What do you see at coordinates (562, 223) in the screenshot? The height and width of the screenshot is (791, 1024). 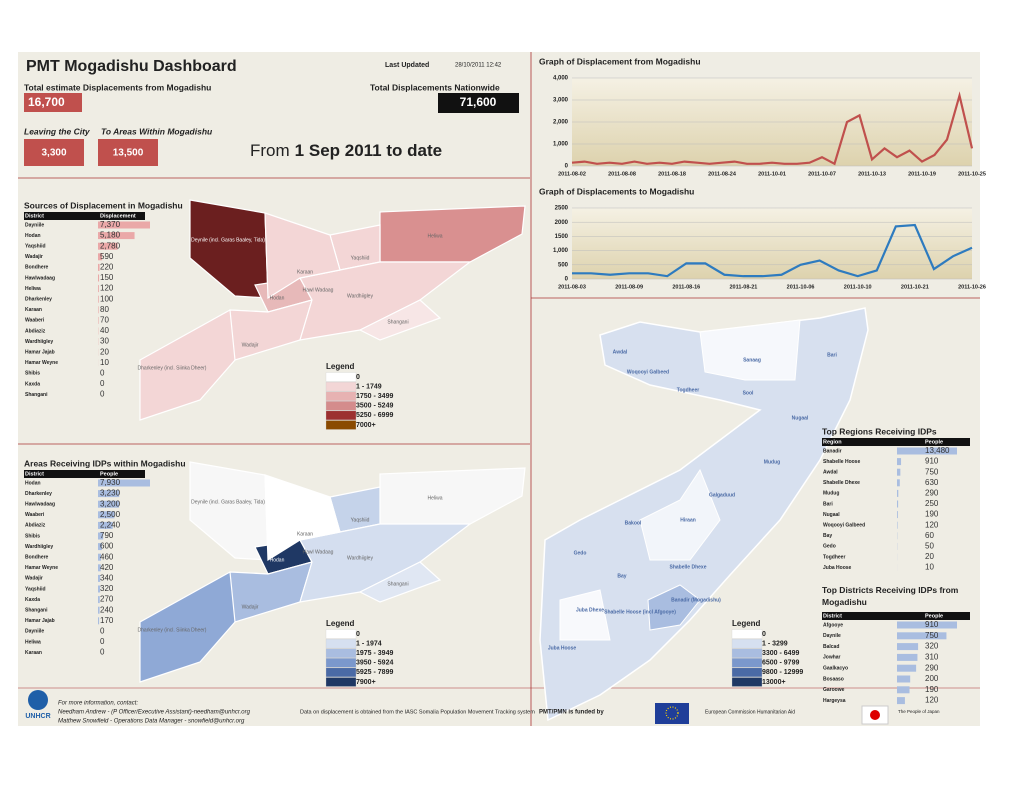 I see `y-tick-label: 2000` at bounding box center [562, 223].